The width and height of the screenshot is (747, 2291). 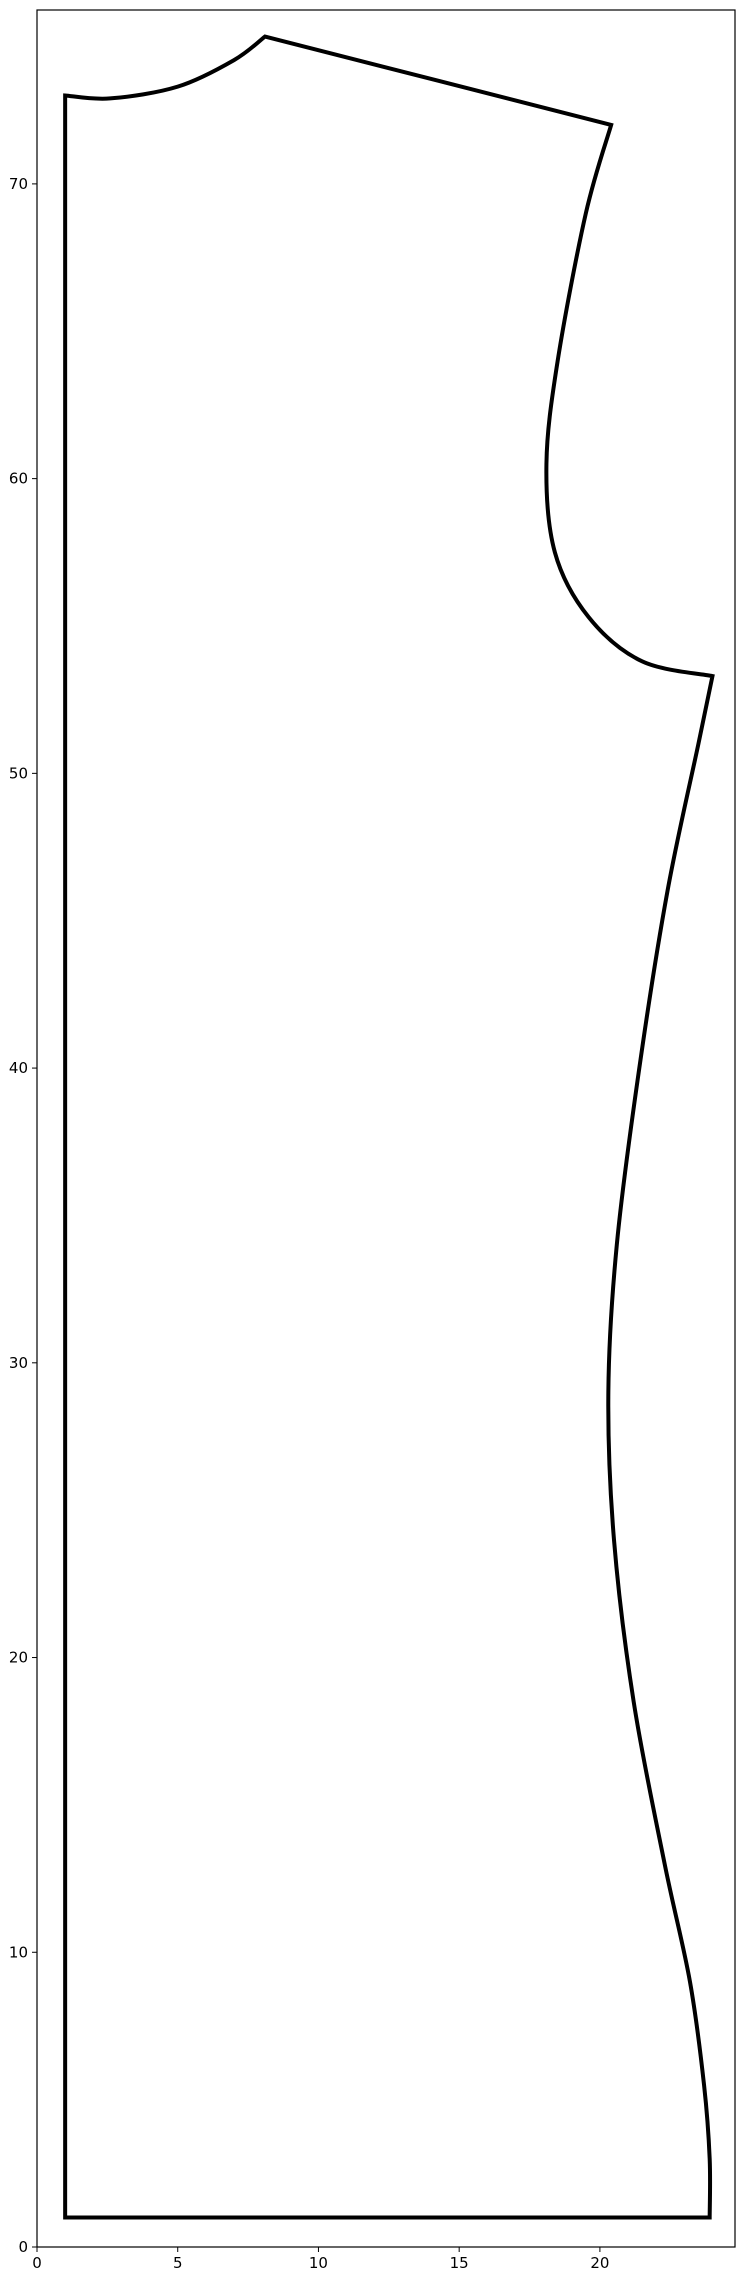 What do you see at coordinates (18, 773) in the screenshot?
I see `y-tick-label: 50` at bounding box center [18, 773].